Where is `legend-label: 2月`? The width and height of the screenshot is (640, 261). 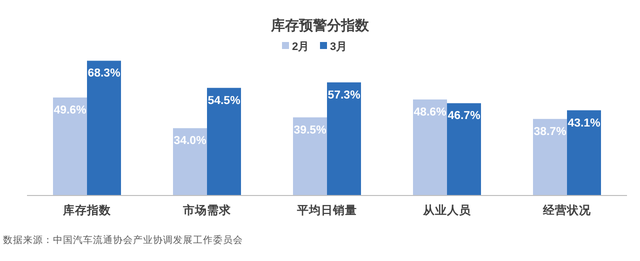
legend-label: 2月 is located at coordinates (301, 47).